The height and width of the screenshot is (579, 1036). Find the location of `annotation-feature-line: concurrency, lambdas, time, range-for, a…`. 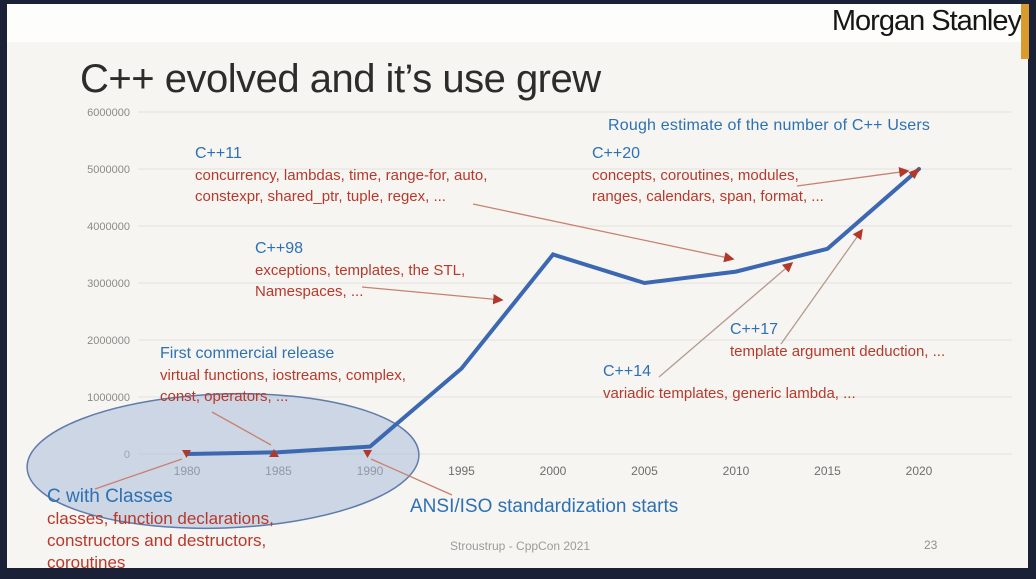

annotation-feature-line: concurrency, lambdas, time, range-for, a… is located at coordinates (341, 175).